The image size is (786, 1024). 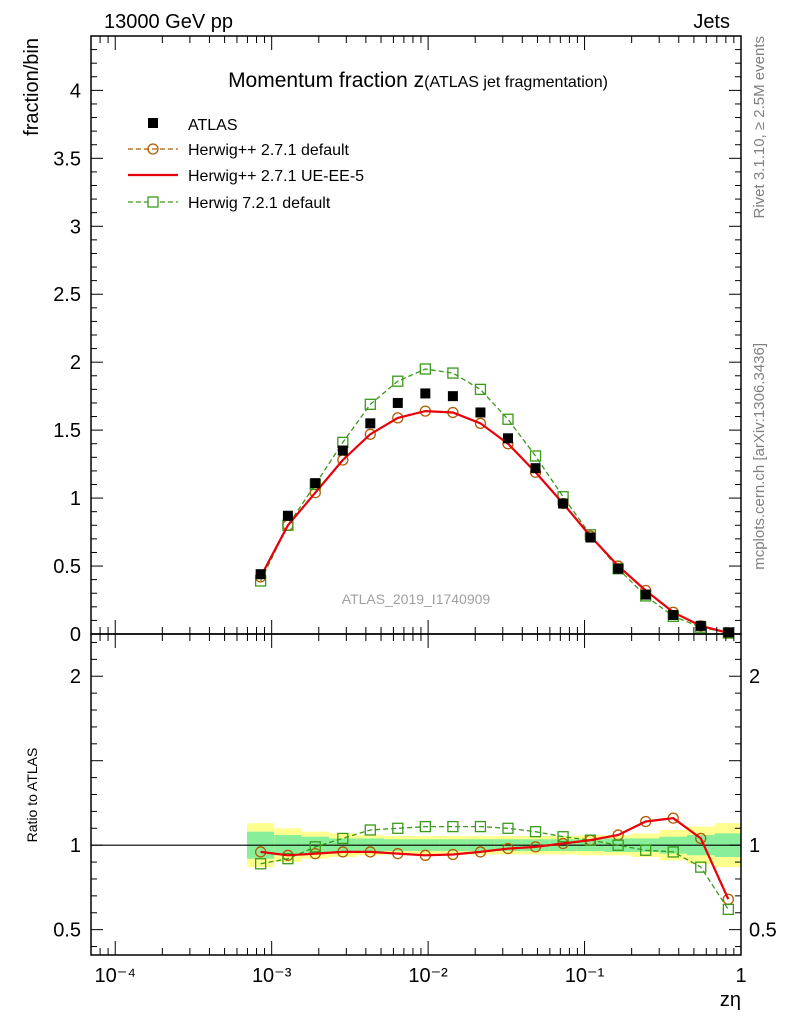 What do you see at coordinates (276, 176) in the screenshot?
I see `legend-label-herwigpp-ueee5: Herwig++ 2.7.1 UE-EE-5` at bounding box center [276, 176].